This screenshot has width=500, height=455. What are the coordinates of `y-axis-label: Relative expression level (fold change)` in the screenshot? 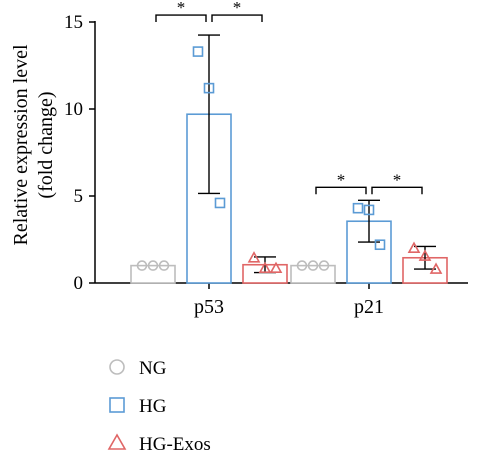 It's located at (33, 144).